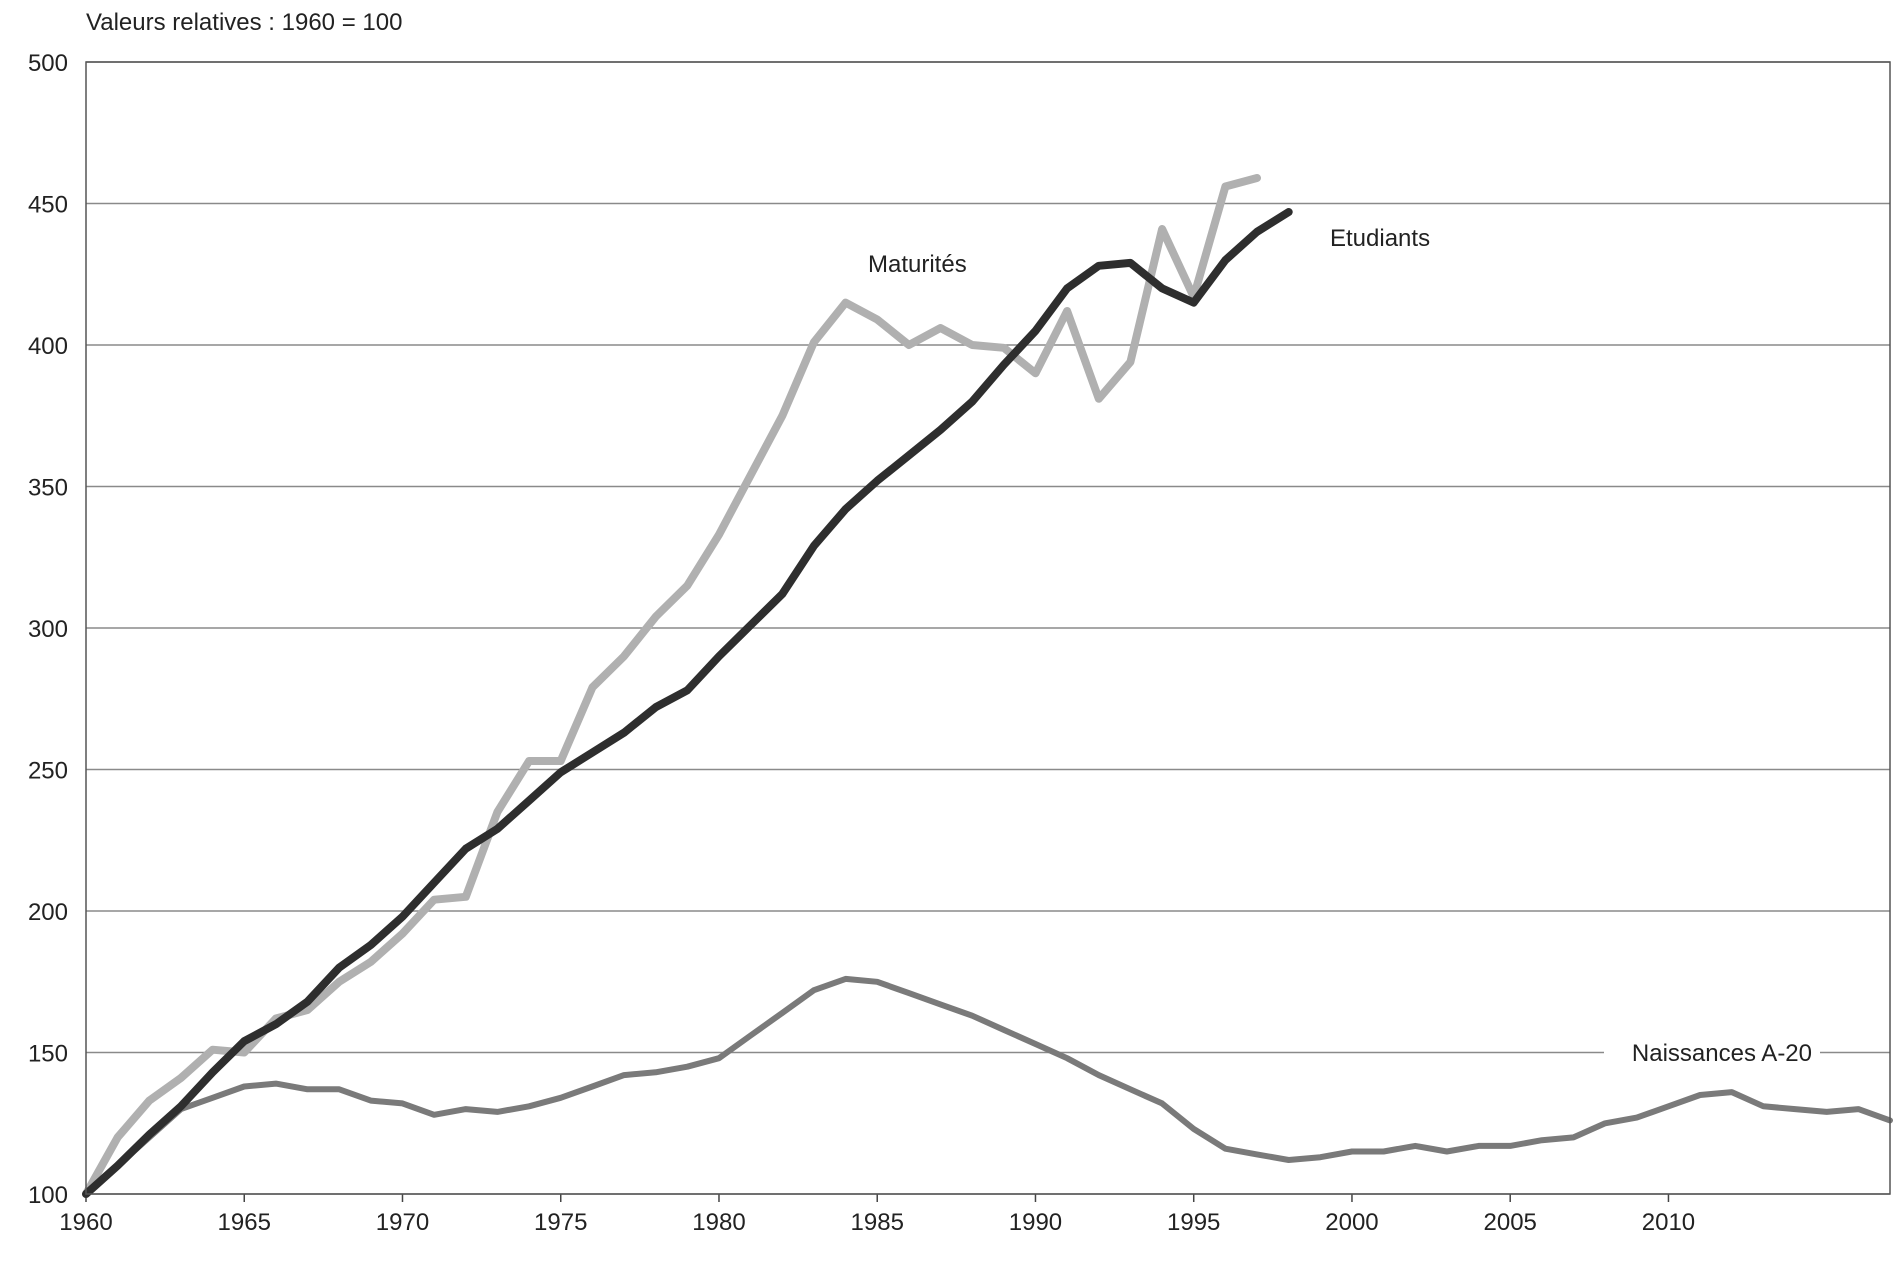 The width and height of the screenshot is (1894, 1265). What do you see at coordinates (48, 771) in the screenshot?
I see `y-tick-label: 250` at bounding box center [48, 771].